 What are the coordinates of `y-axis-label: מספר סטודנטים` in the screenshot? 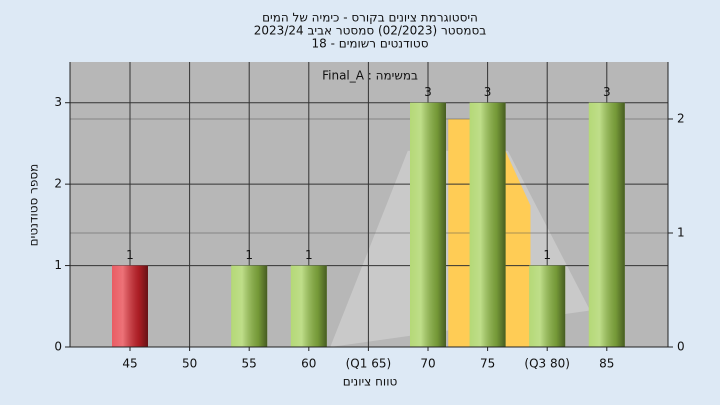 It's located at (34, 205).